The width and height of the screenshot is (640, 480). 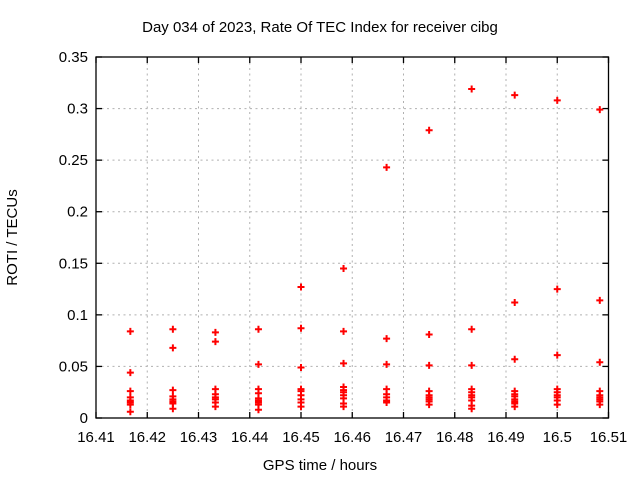 I want to click on y-tick-label: 0, so click(x=84, y=418).